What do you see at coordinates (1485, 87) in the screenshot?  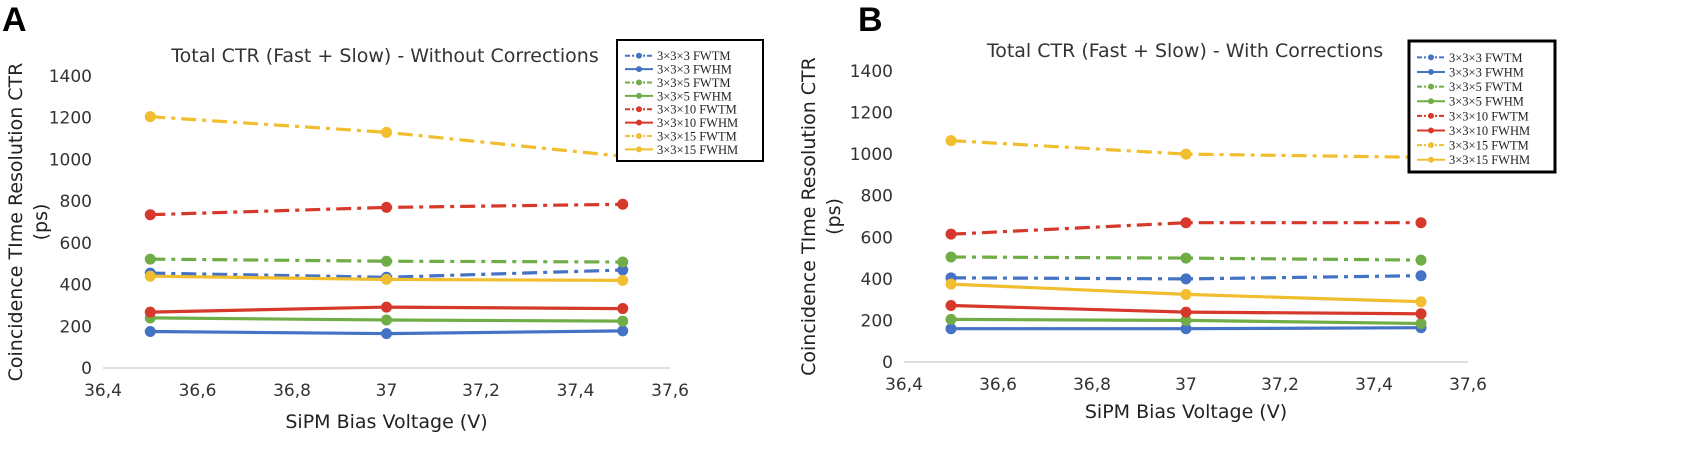 I see `legend-label: 3×3×5 FWTM` at bounding box center [1485, 87].